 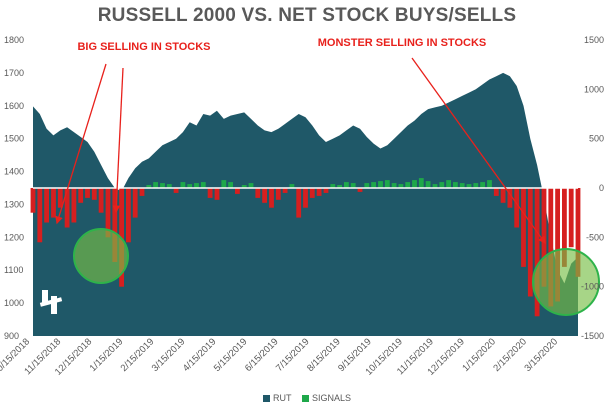 What do you see at coordinates (332, 398) in the screenshot?
I see `legend-label-signals: SIGNALS` at bounding box center [332, 398].